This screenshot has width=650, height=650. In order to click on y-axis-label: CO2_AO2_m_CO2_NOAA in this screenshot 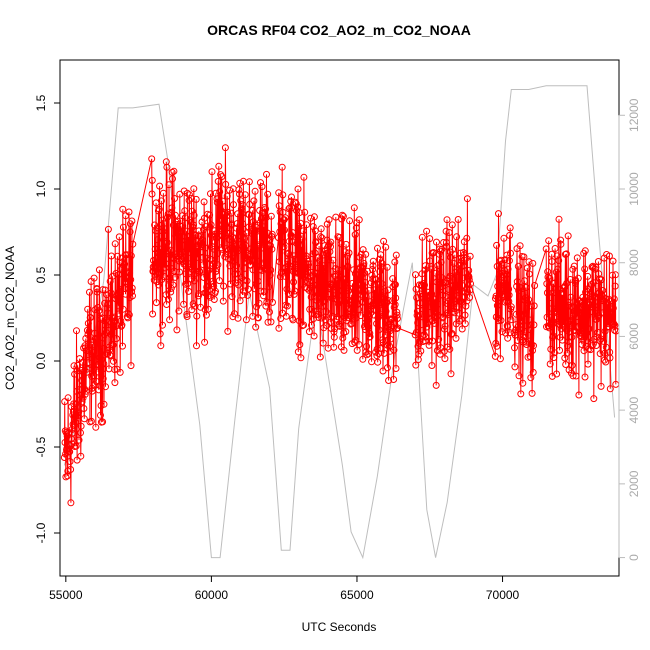, I will do `click(10, 318)`.